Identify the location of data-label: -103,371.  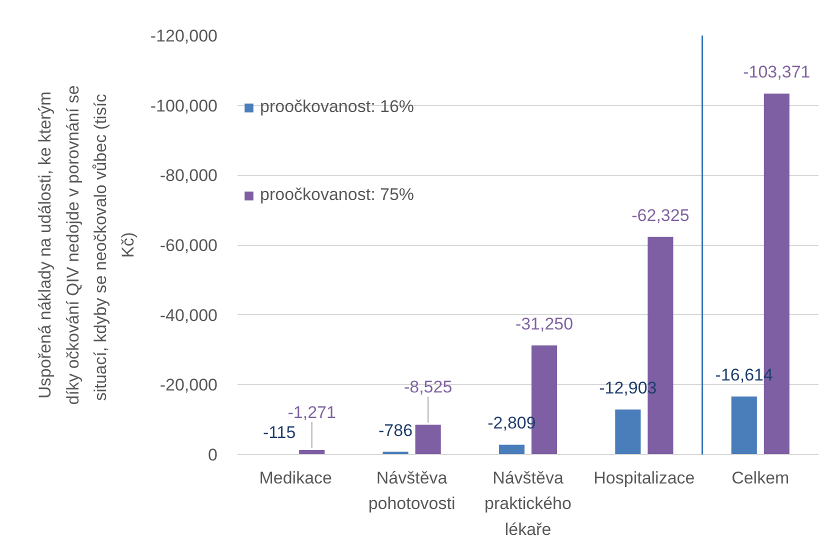
(776, 72).